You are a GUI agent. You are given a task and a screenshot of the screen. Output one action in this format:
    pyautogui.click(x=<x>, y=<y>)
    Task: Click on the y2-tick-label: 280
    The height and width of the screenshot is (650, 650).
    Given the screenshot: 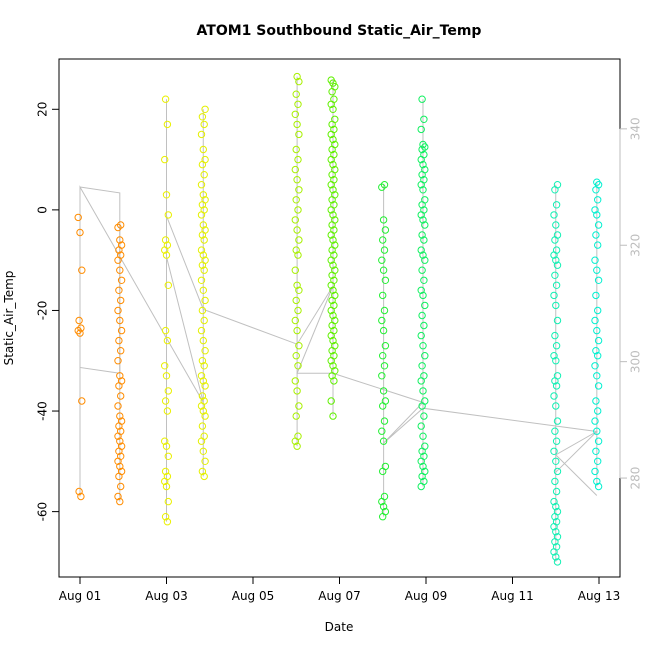 What is the action you would take?
    pyautogui.click(x=636, y=478)
    